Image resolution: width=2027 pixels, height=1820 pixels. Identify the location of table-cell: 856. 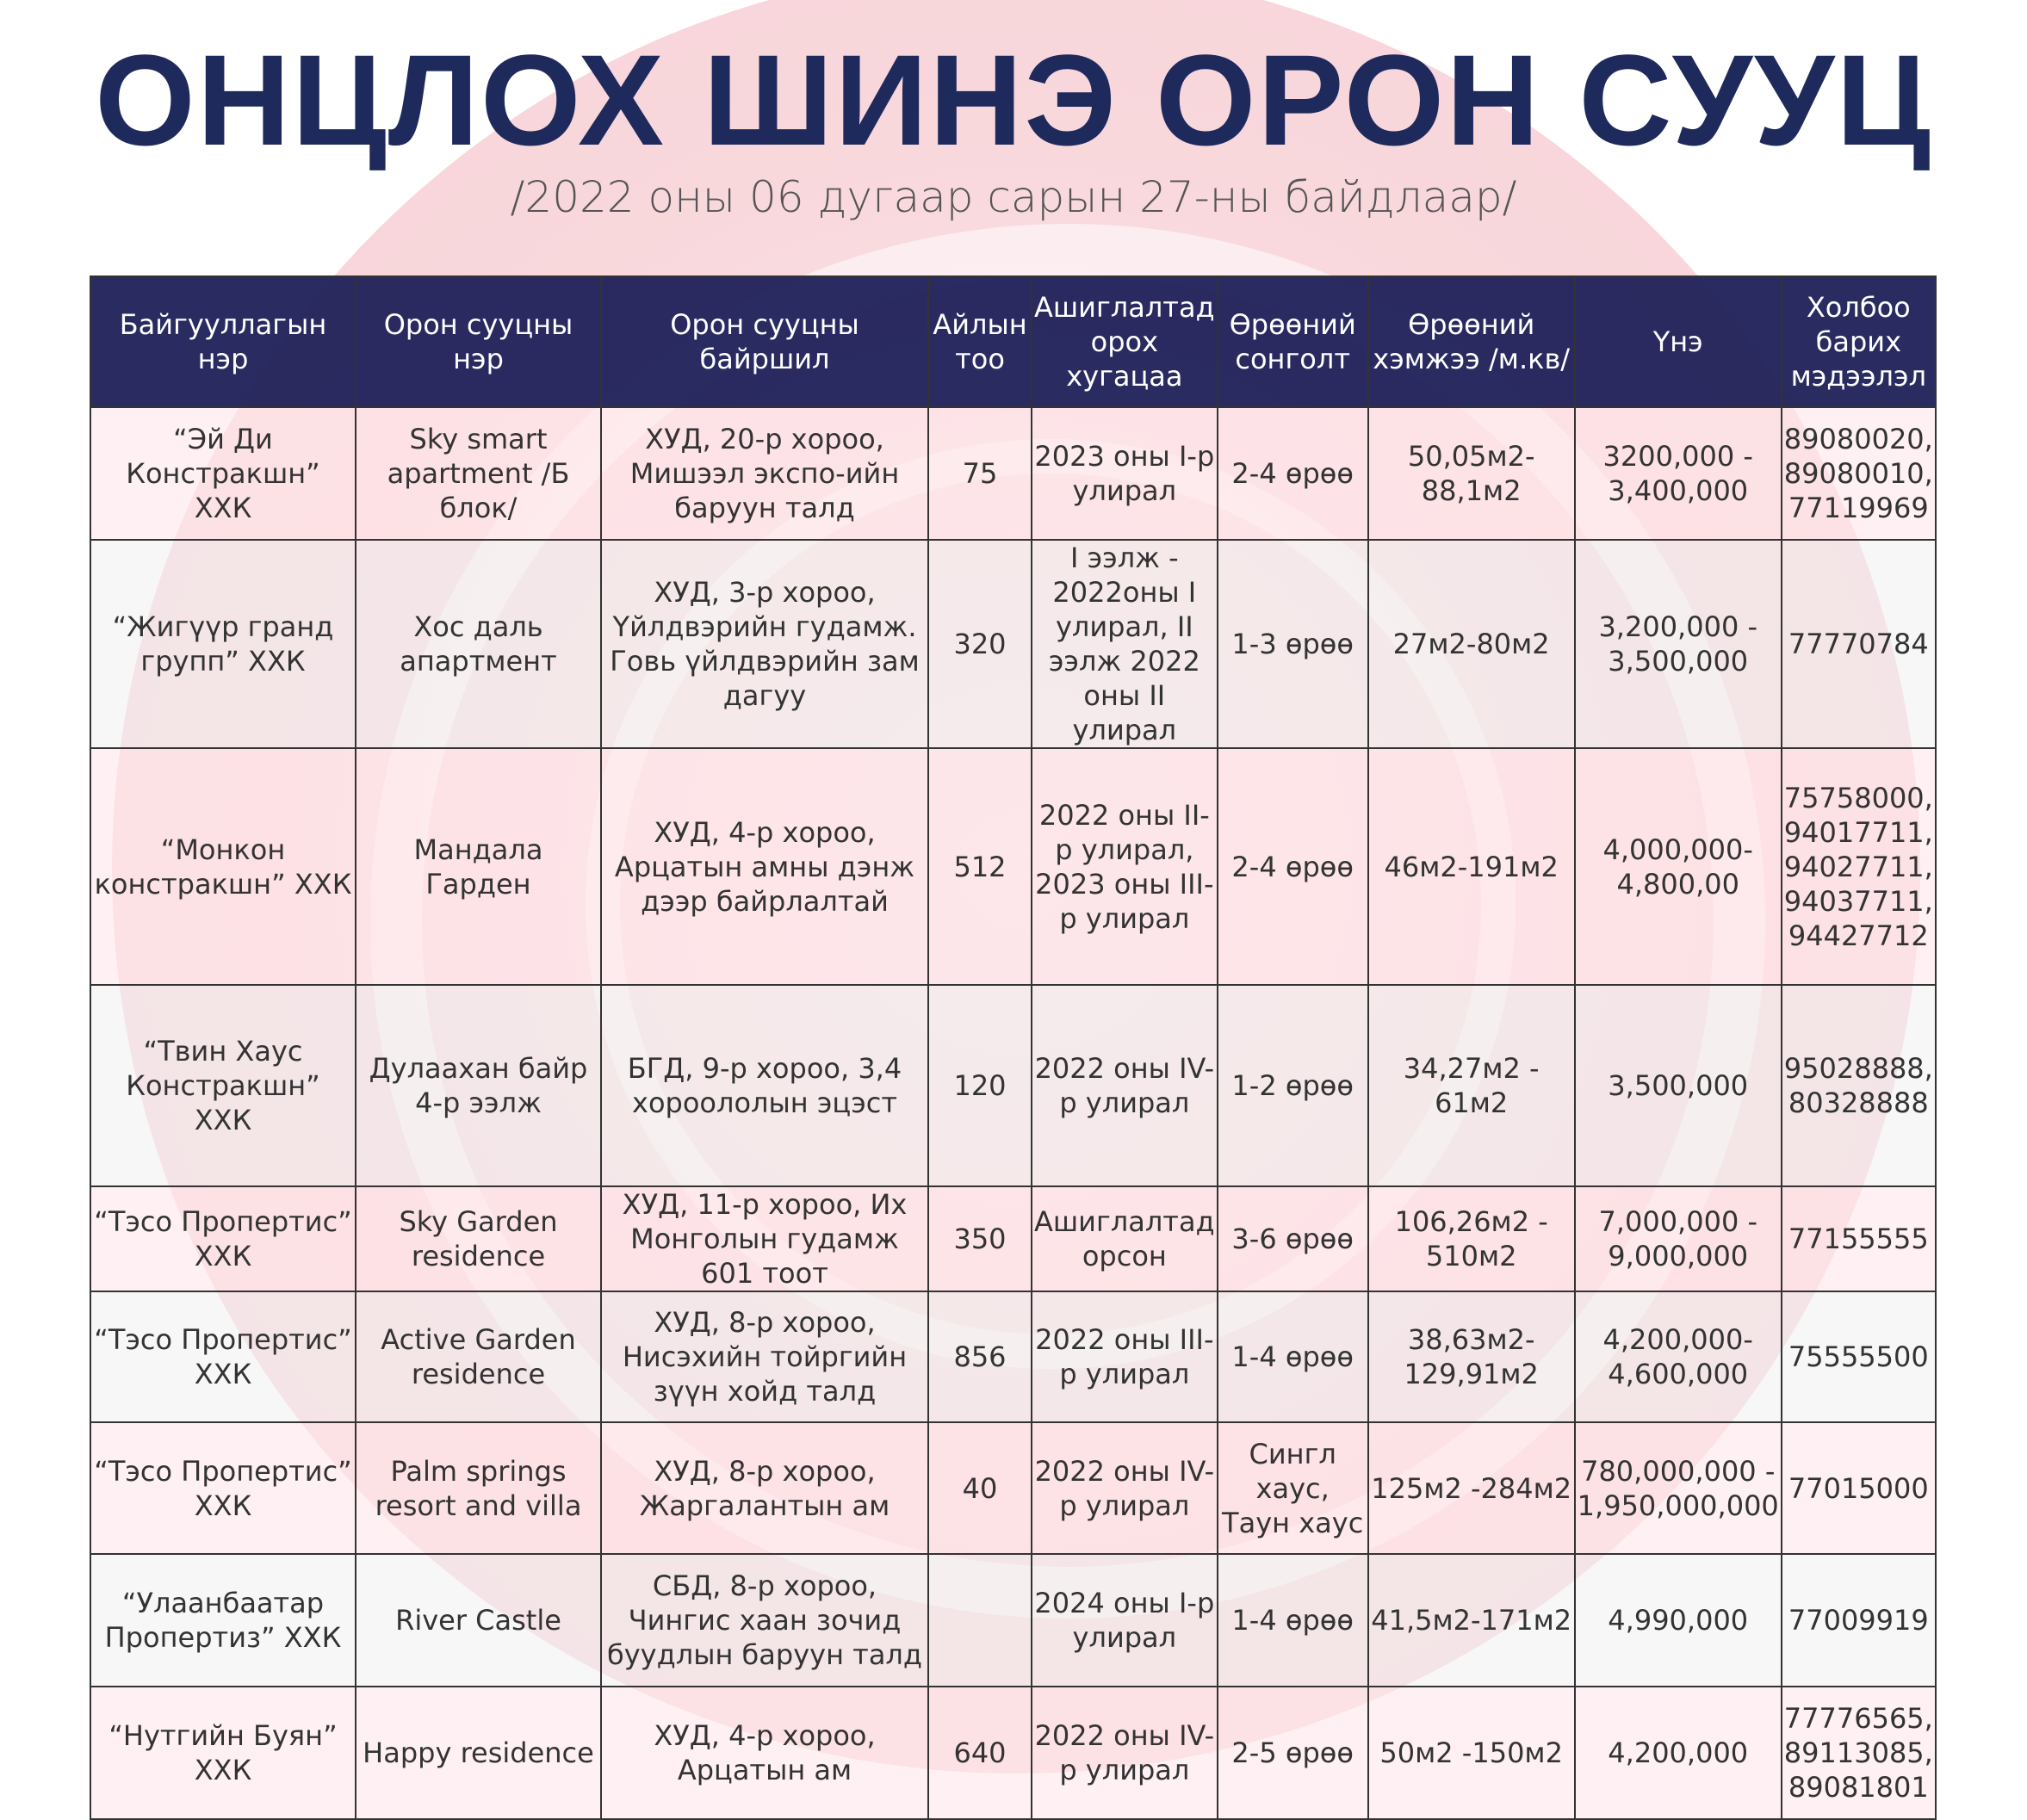
(980, 1357).